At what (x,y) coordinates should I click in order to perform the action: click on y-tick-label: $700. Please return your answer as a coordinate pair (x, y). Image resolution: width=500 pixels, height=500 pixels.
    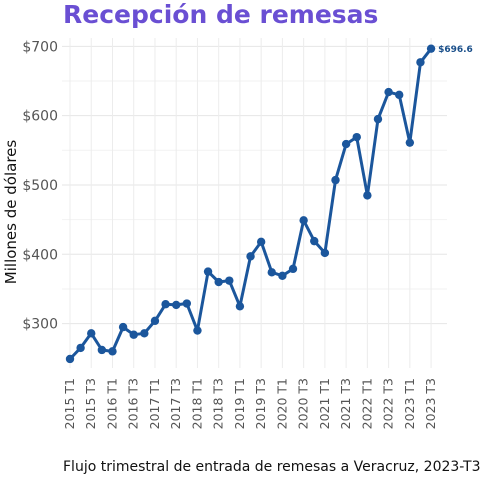
    Looking at the image, I should click on (40, 47).